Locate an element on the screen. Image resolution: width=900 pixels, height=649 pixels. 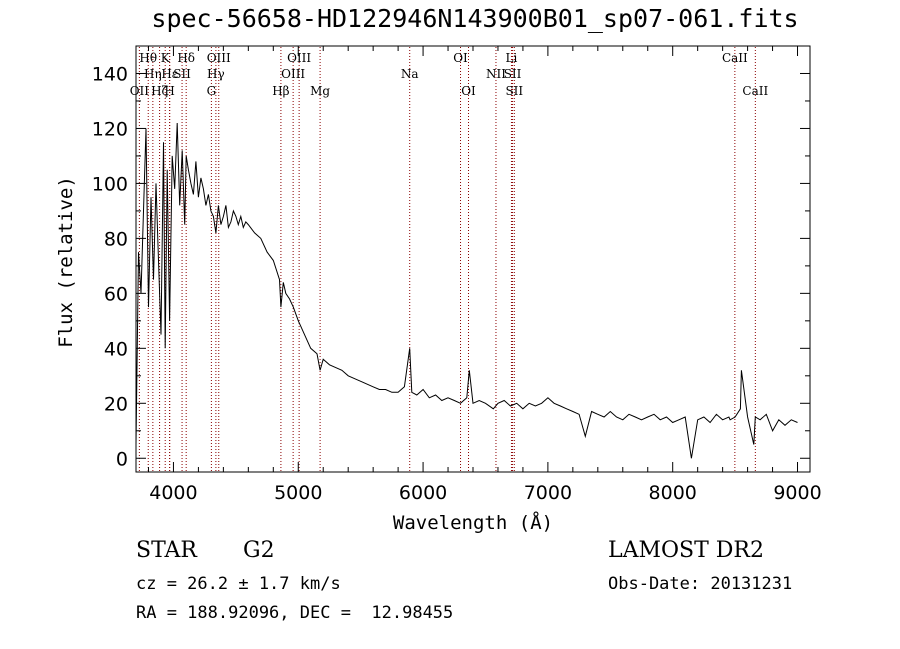
survey-name: LAMOST DR2 is located at coordinates (686, 550).